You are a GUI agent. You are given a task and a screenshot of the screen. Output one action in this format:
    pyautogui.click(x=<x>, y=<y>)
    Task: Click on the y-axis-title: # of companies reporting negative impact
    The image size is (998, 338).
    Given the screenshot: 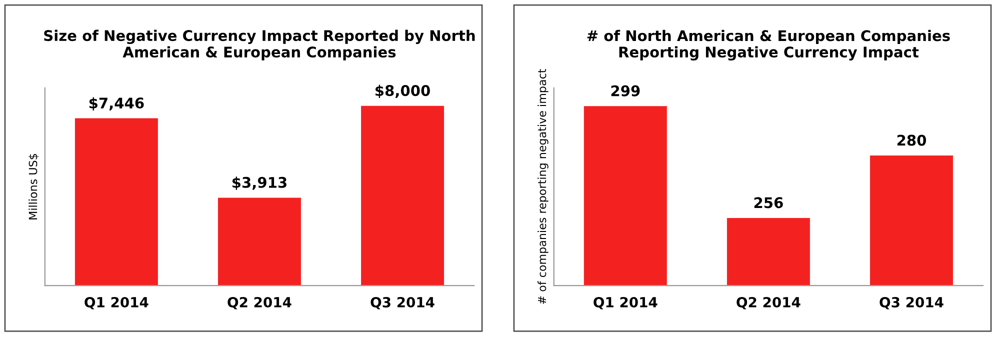 What is the action you would take?
    pyautogui.click(x=543, y=186)
    